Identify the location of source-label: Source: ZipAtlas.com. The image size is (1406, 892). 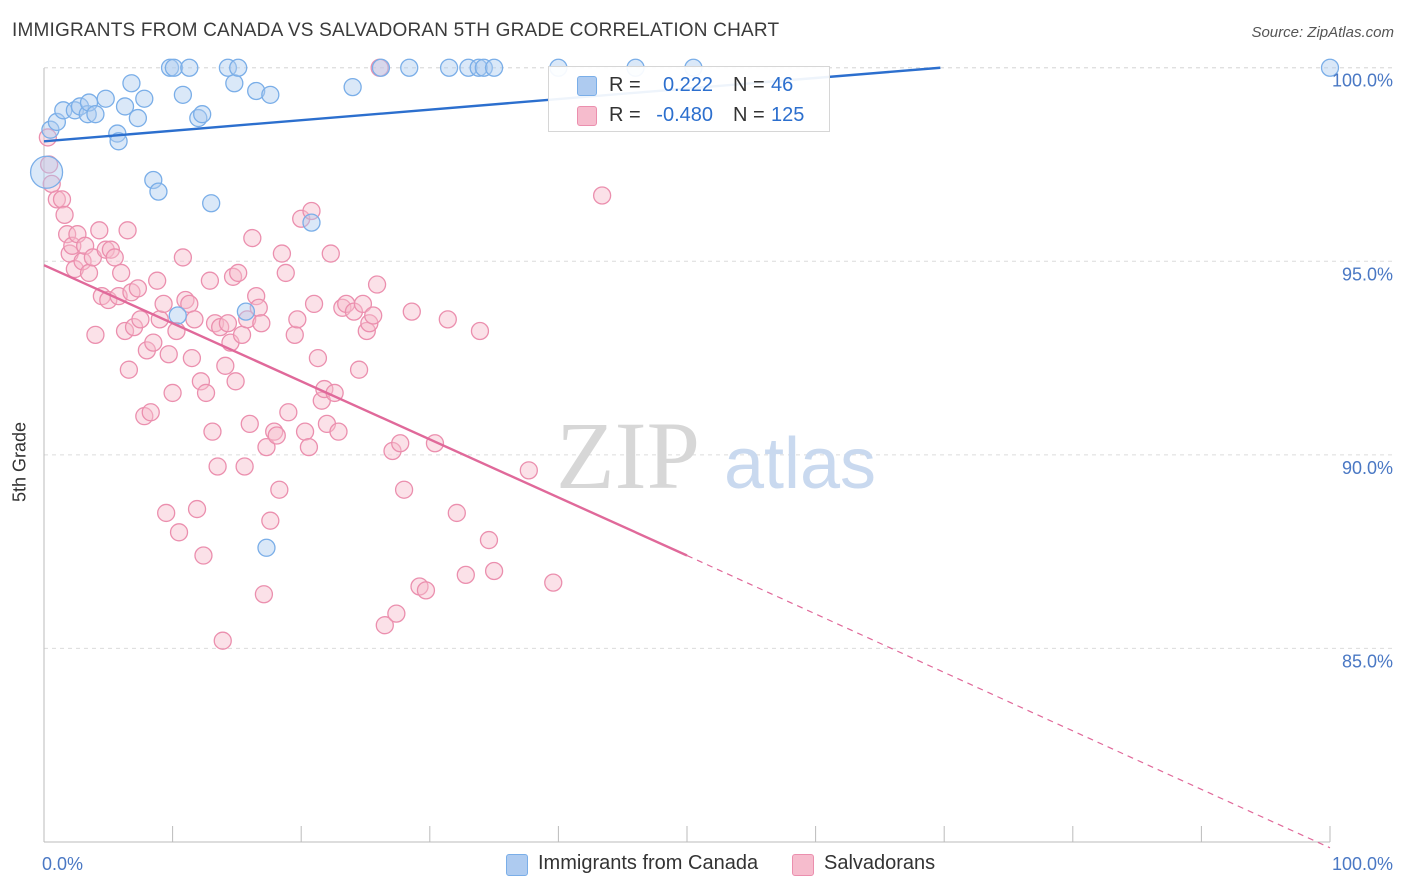
(1322, 32).